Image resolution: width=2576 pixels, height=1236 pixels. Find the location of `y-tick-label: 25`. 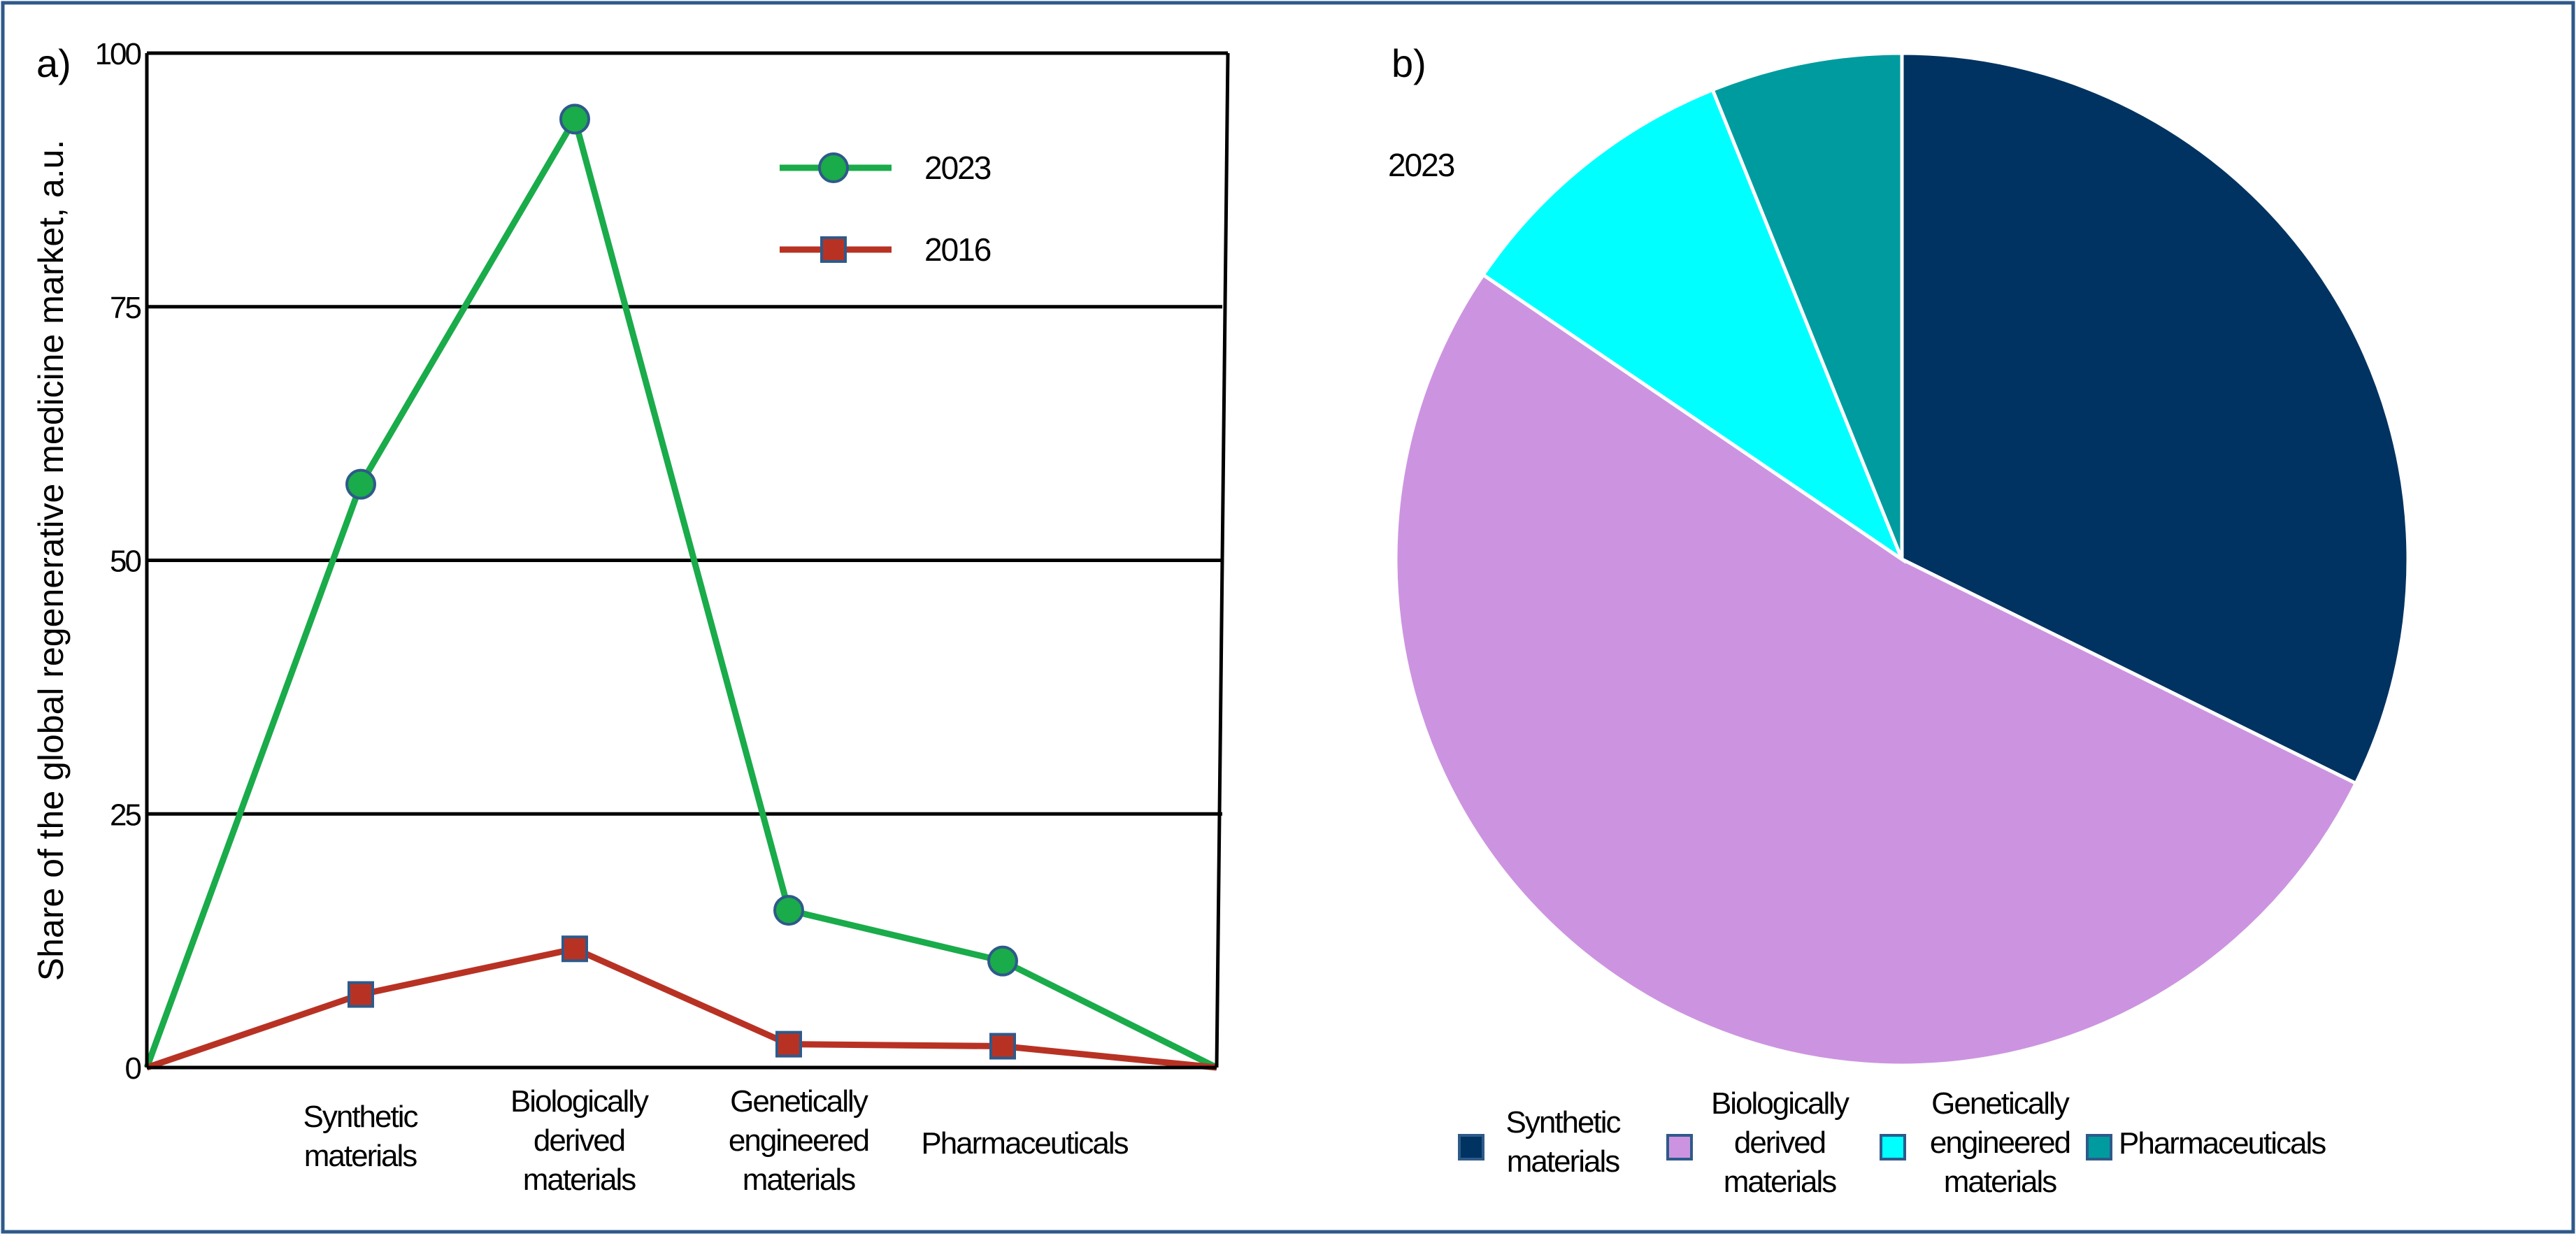

y-tick-label: 25 is located at coordinates (125, 815).